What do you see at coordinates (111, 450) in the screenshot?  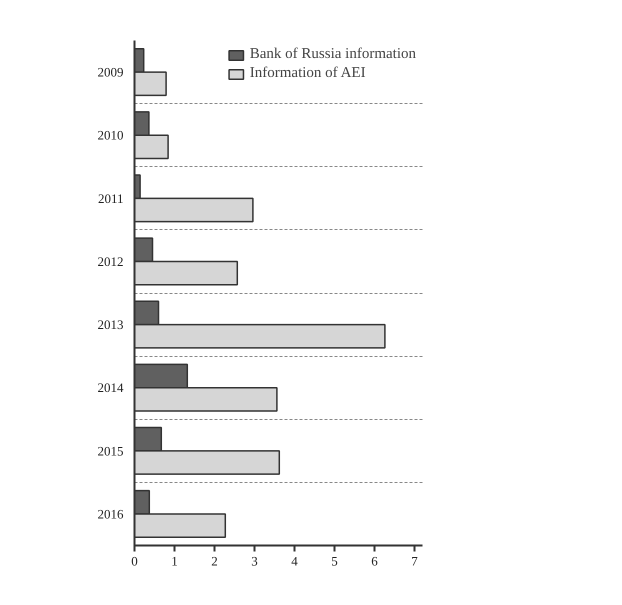 I see `y-tick-label: 2015` at bounding box center [111, 450].